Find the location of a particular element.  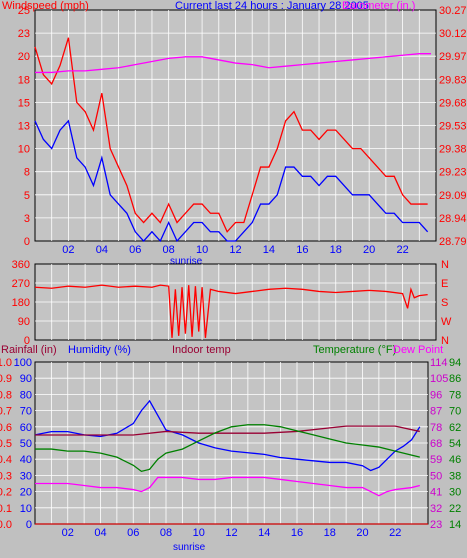

humidity-ticks: 0 10 20 30 40 50 60 70 80 90 100 is located at coordinates (23, 444).